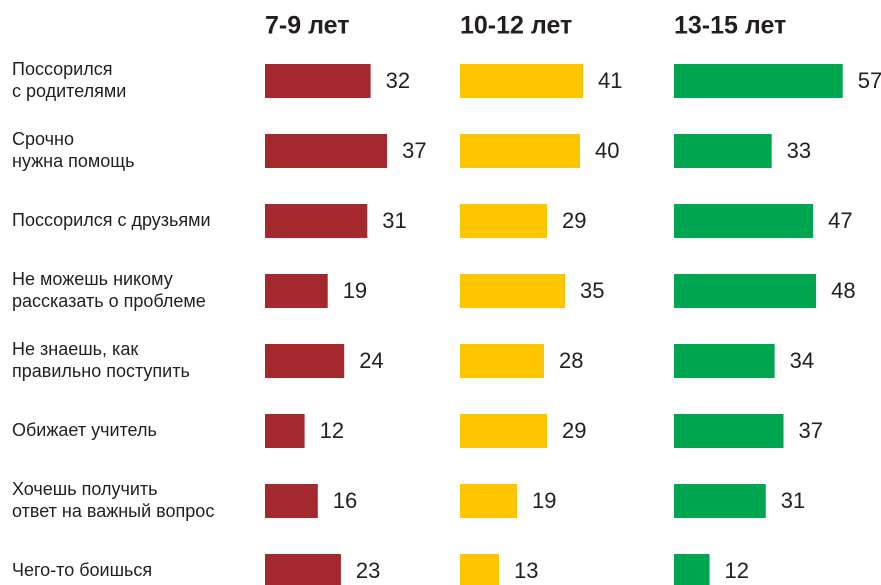 The width and height of the screenshot is (881, 585). Describe the element at coordinates (101, 360) in the screenshot. I see `category-label: Не знаешь, как правильно поступить` at that location.